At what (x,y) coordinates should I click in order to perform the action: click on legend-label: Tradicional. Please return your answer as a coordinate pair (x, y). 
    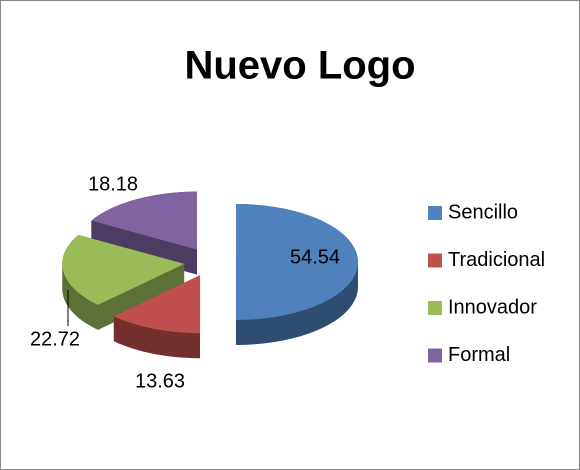
    Looking at the image, I should click on (496, 260).